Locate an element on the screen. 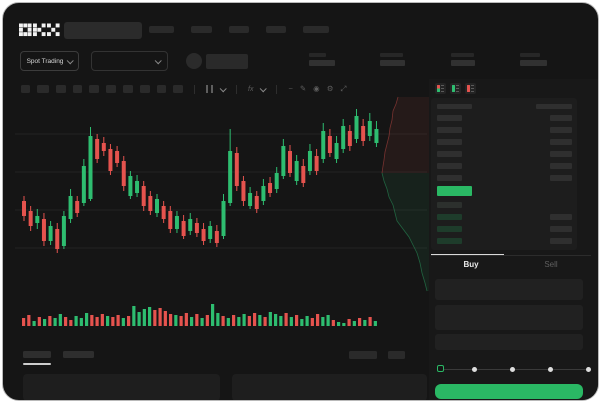  wave-line-icon: ~ is located at coordinates (290, 88).